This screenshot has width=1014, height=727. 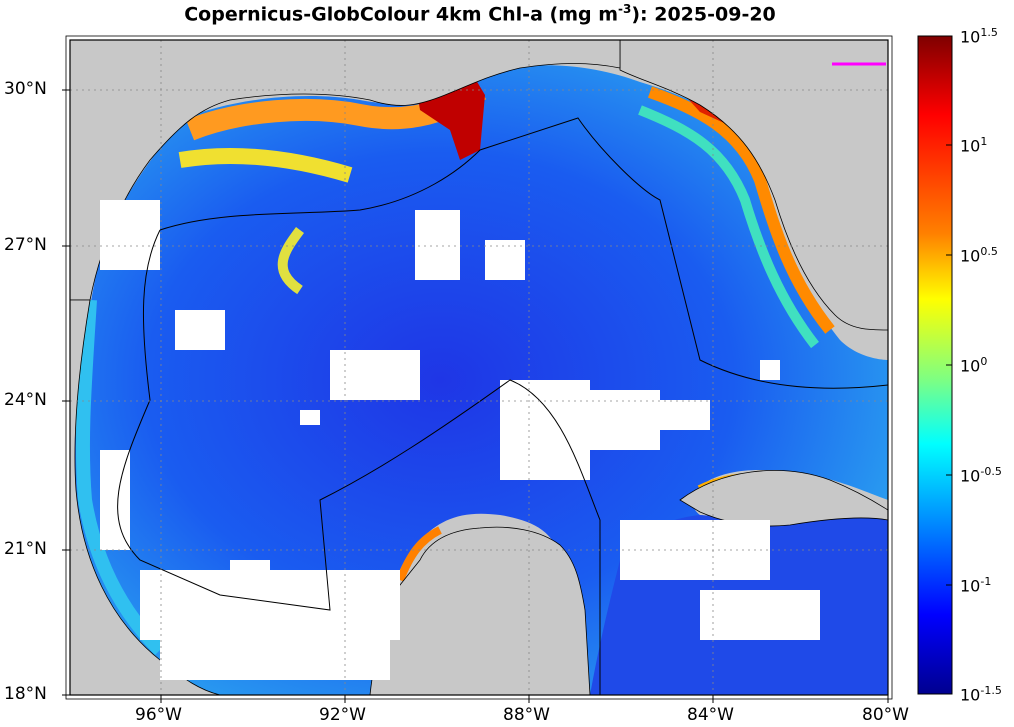 I want to click on lat-tick-27n: 27°N, so click(x=25, y=245).